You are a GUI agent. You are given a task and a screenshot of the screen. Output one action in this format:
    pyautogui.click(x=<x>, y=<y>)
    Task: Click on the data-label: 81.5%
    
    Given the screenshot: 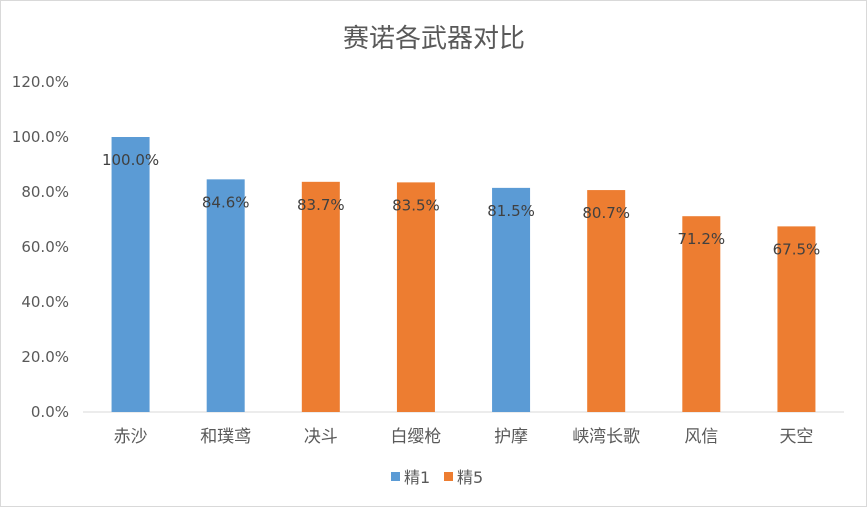 What is the action you would take?
    pyautogui.click(x=511, y=211)
    